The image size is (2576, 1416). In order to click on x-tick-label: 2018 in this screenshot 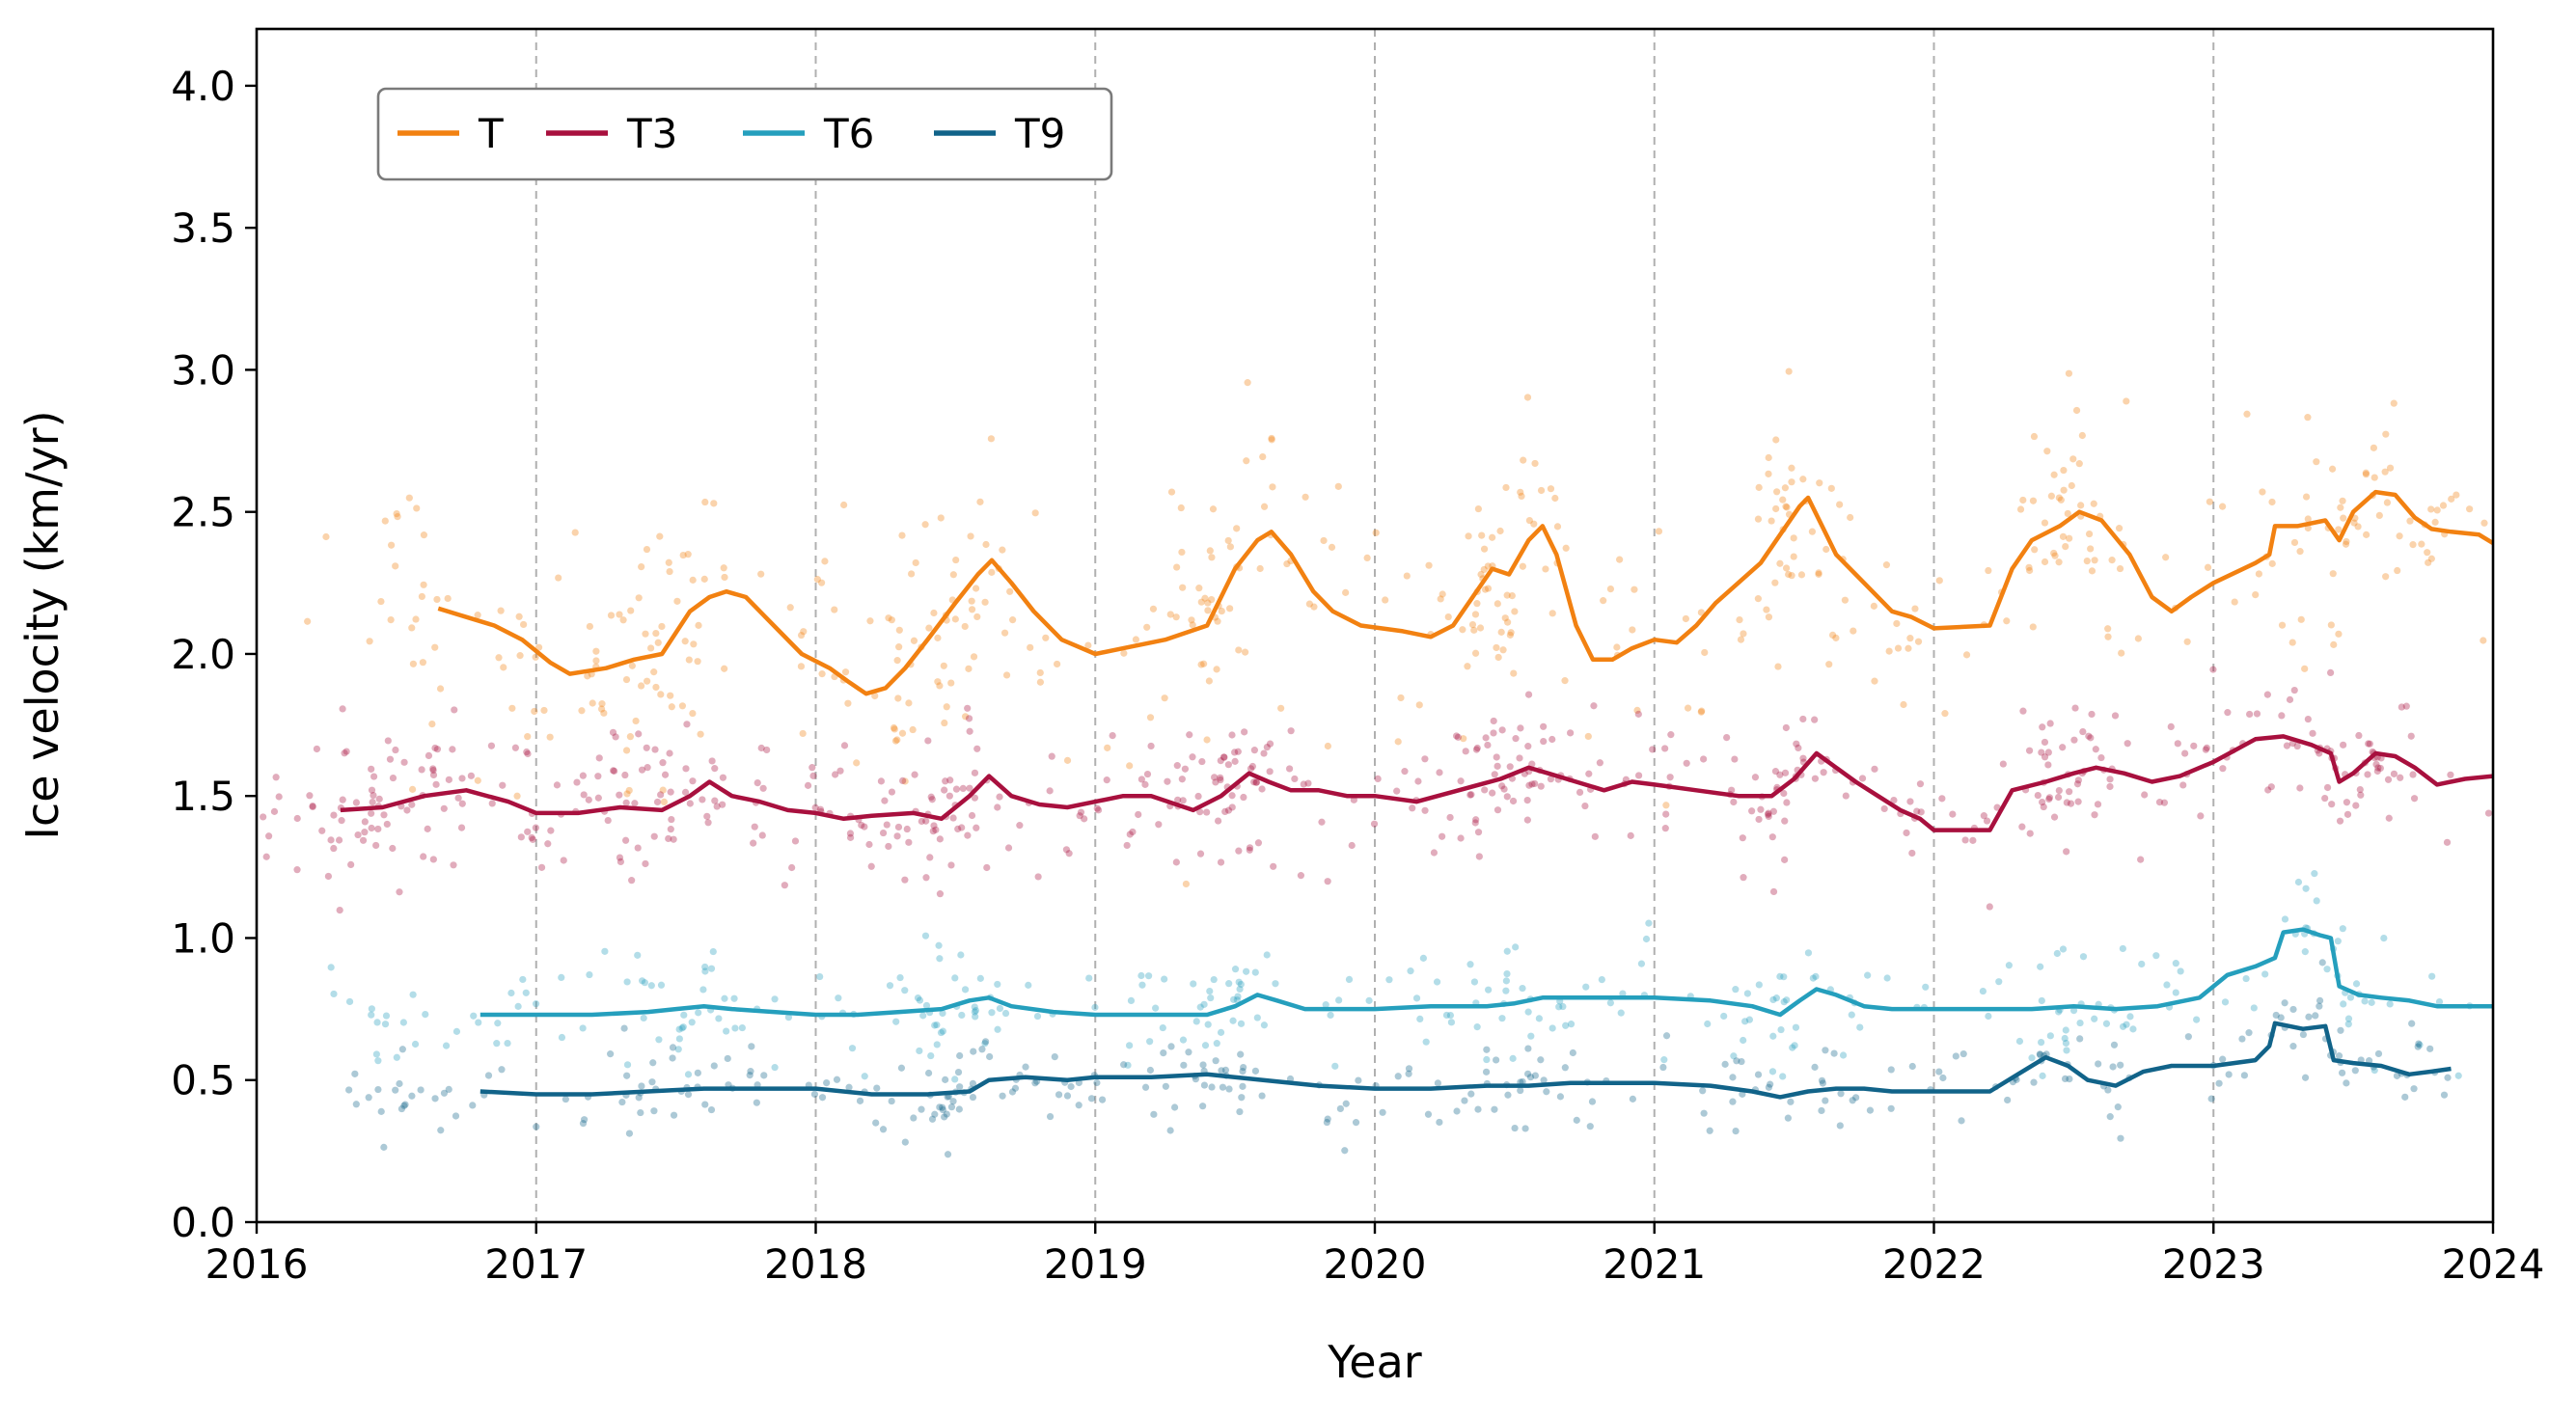, I will do `click(816, 1264)`.